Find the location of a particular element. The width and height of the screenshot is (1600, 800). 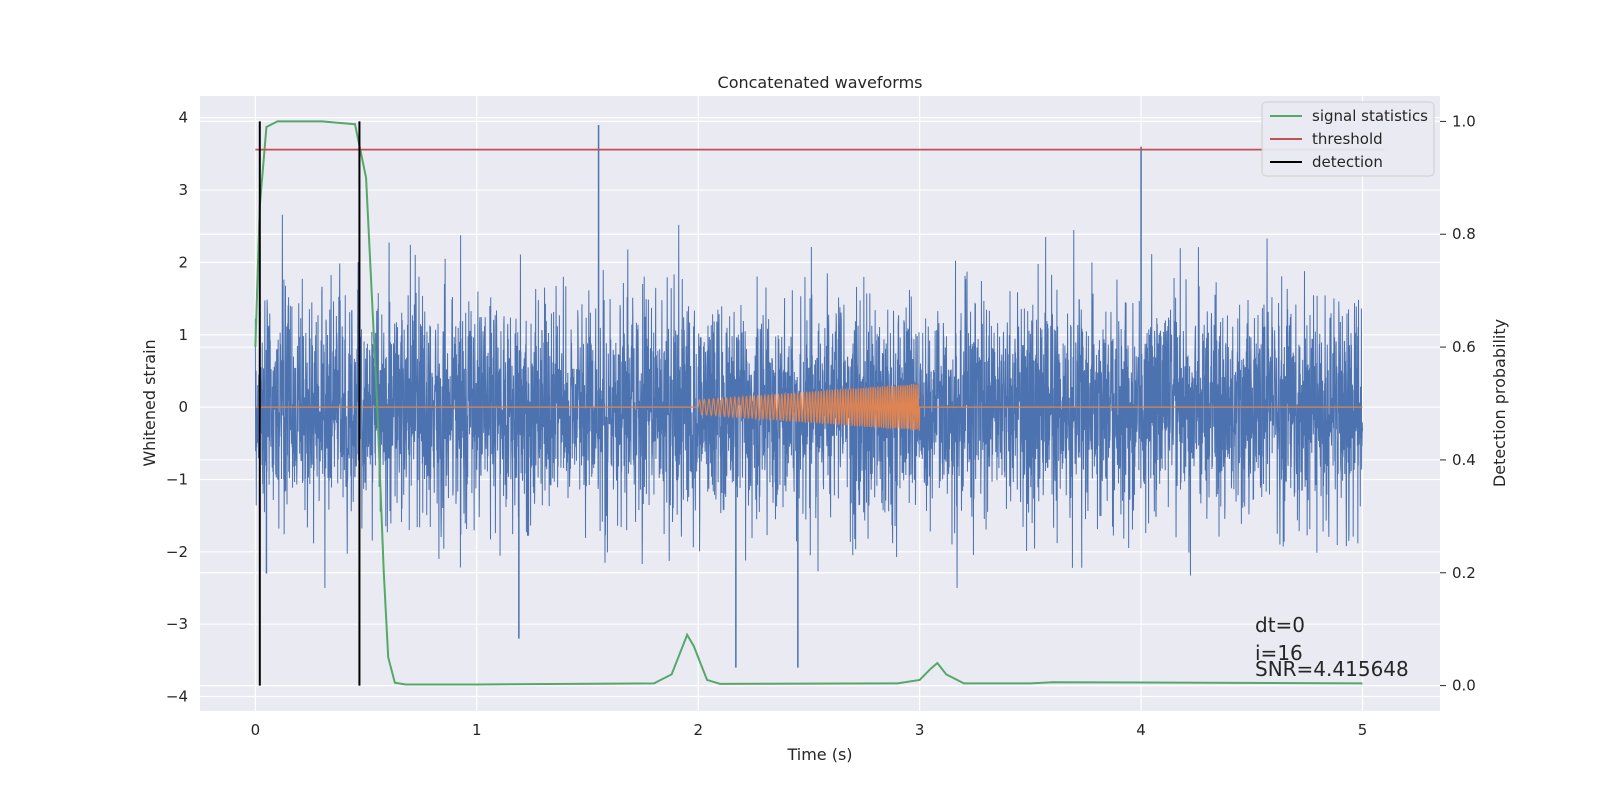

x-tick-label: 4 is located at coordinates (1141, 730).